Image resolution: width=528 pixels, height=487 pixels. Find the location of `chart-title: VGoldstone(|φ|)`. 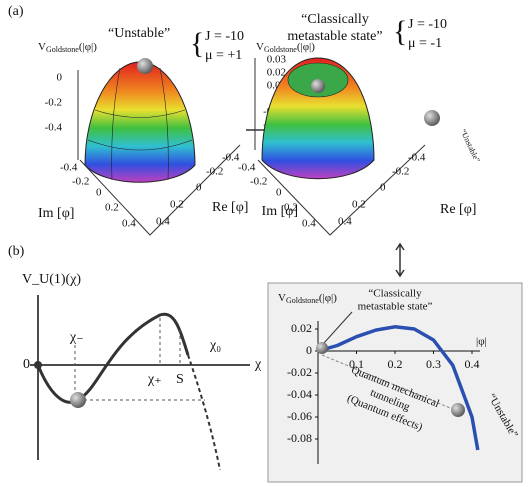

chart-title: VGoldstone(|φ|) is located at coordinates (307, 298).